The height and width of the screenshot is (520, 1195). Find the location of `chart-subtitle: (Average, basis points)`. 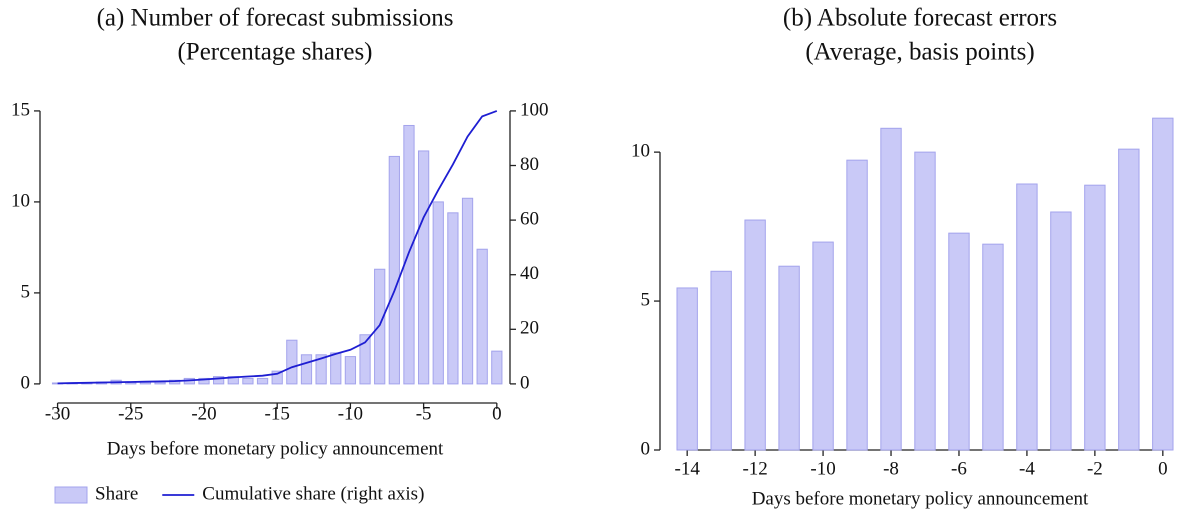

chart-subtitle: (Average, basis points) is located at coordinates (919, 52).